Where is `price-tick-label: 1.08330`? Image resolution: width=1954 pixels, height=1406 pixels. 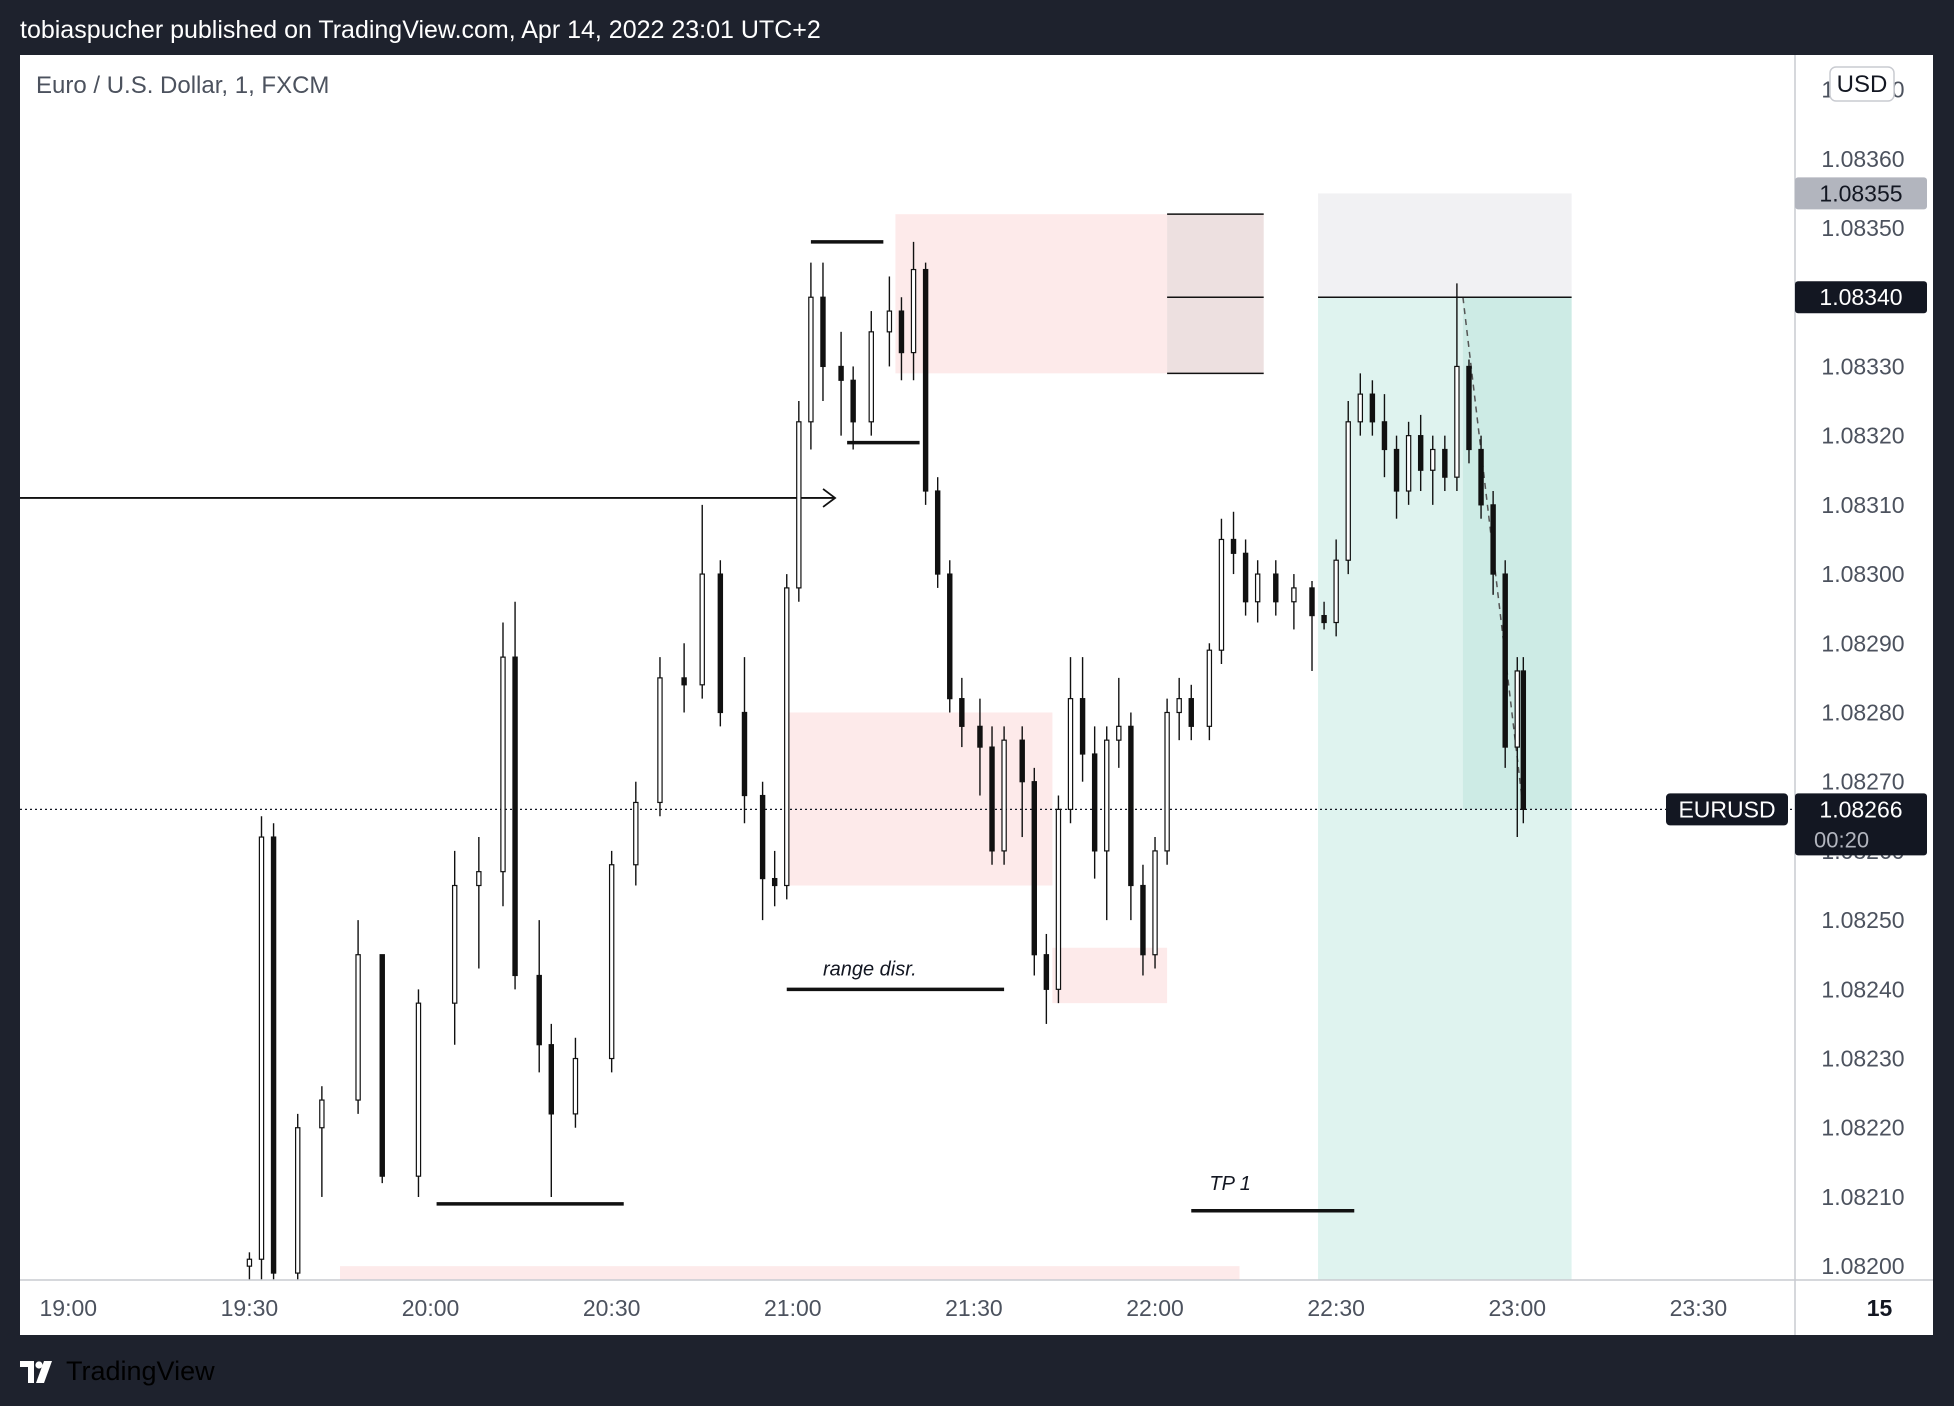 price-tick-label: 1.08330 is located at coordinates (1862, 366).